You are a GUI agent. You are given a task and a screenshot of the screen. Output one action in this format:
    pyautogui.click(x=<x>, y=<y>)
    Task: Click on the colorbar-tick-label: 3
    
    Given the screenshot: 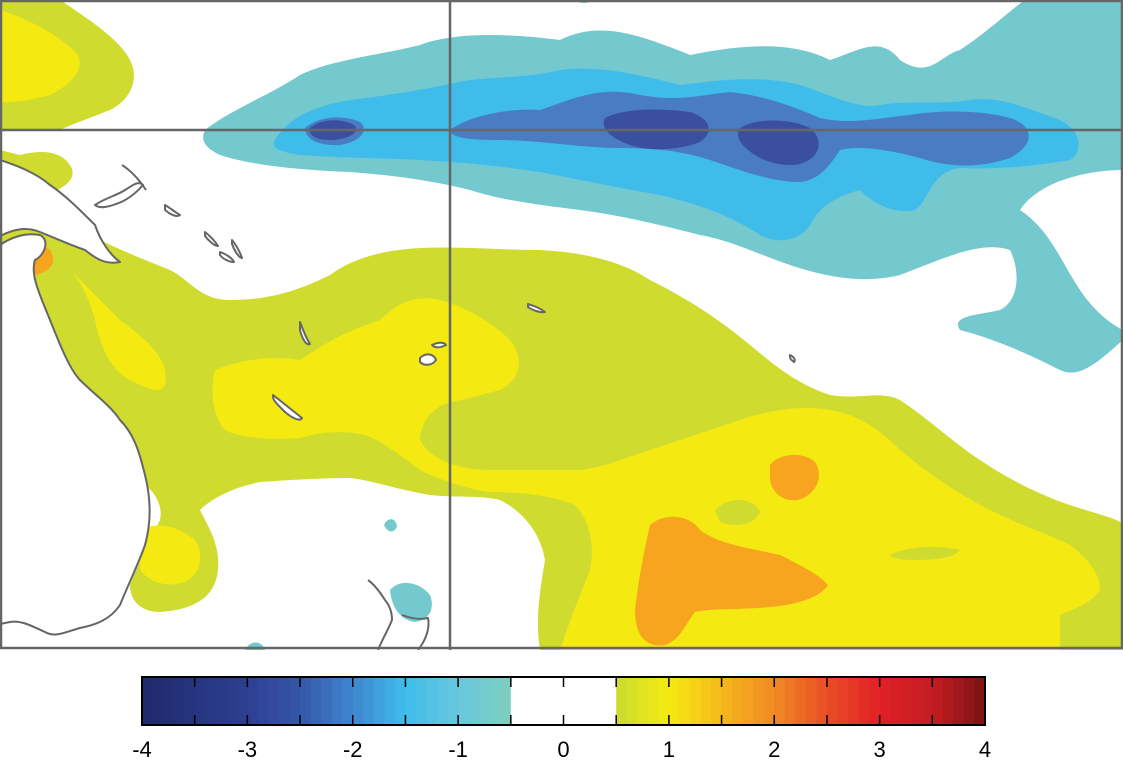 What is the action you would take?
    pyautogui.click(x=880, y=749)
    